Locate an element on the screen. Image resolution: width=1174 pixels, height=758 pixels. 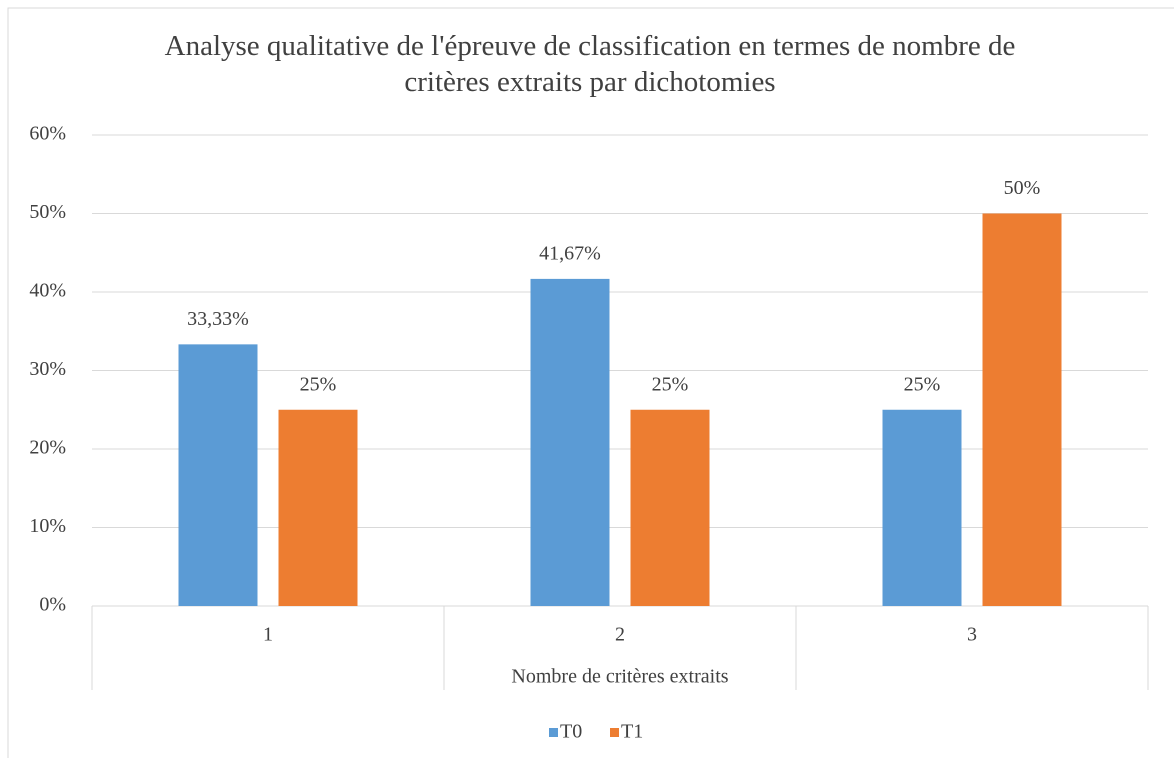
x-tick-label: 1 is located at coordinates (268, 635).